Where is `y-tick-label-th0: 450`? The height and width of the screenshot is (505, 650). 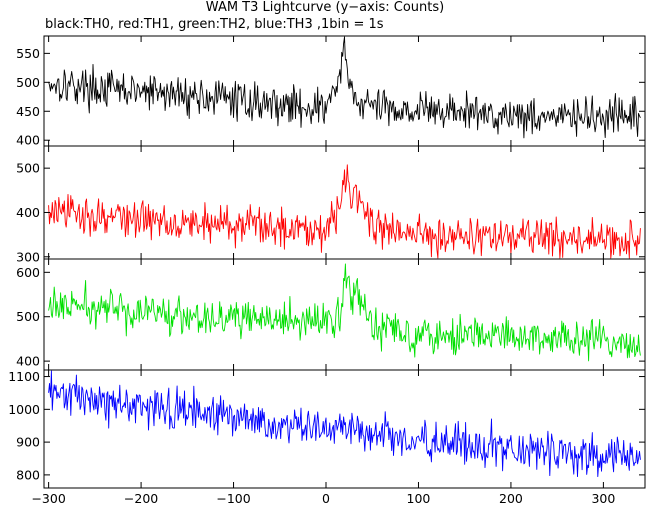
y-tick-label-th0: 450 is located at coordinates (28, 111).